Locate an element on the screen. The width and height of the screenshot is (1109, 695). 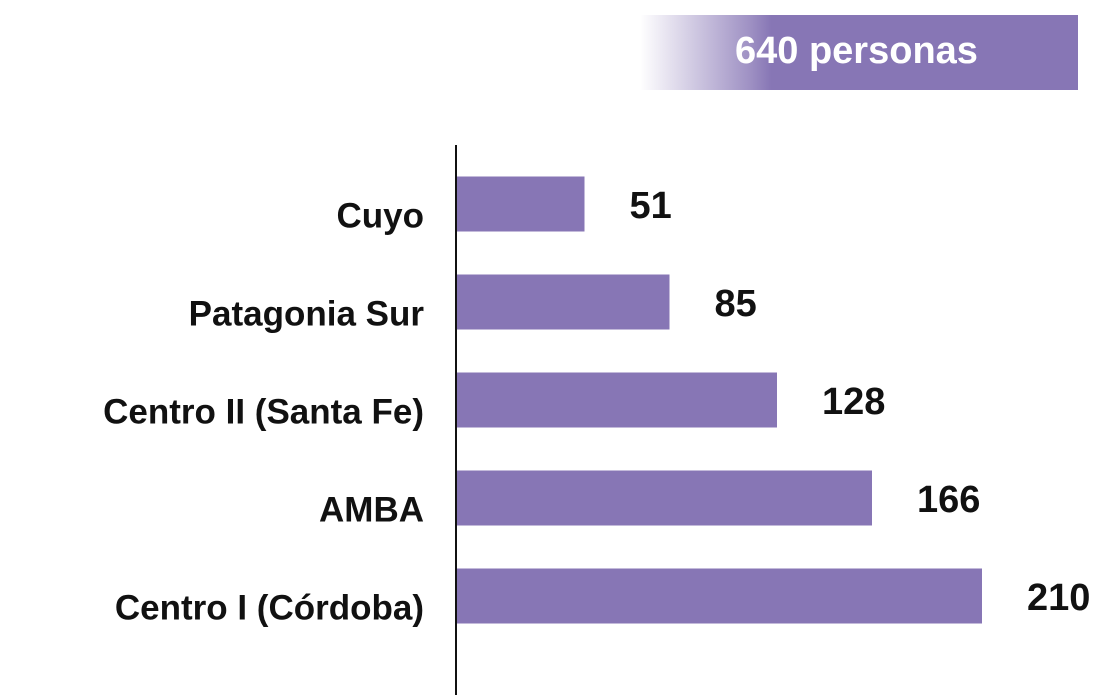
category-label: Cuyo is located at coordinates (381, 215).